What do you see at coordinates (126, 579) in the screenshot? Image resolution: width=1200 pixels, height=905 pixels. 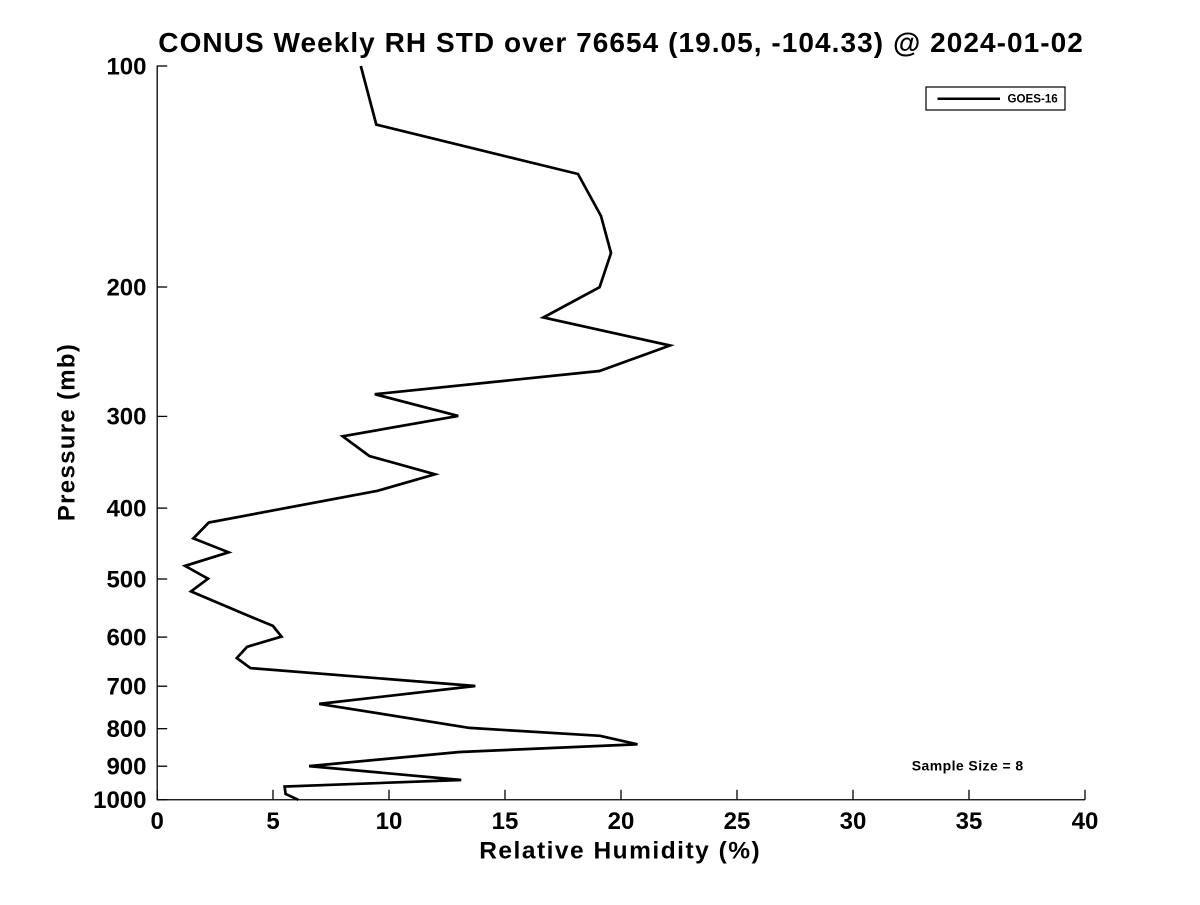 I see `svg-text: 500` at bounding box center [126, 579].